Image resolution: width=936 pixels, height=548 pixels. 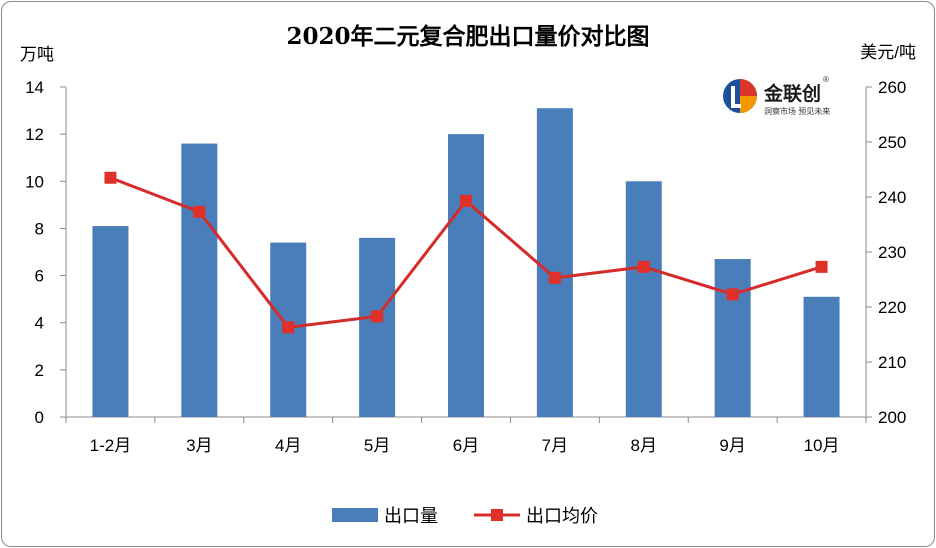 What do you see at coordinates (740, 96) in the screenshot?
I see `logo-icon` at bounding box center [740, 96].